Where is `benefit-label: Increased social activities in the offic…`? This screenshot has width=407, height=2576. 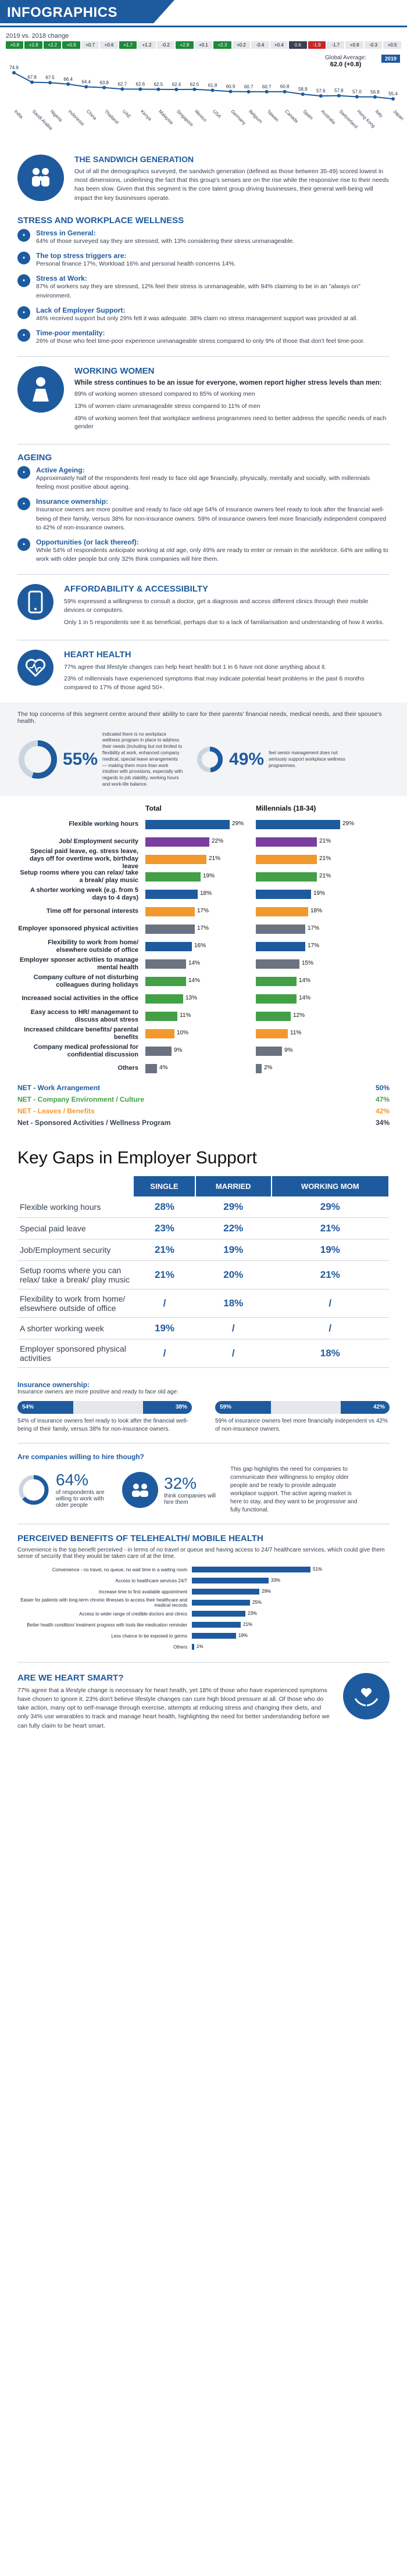 benefit-label: Increased social activities in the offic… is located at coordinates (80, 998).